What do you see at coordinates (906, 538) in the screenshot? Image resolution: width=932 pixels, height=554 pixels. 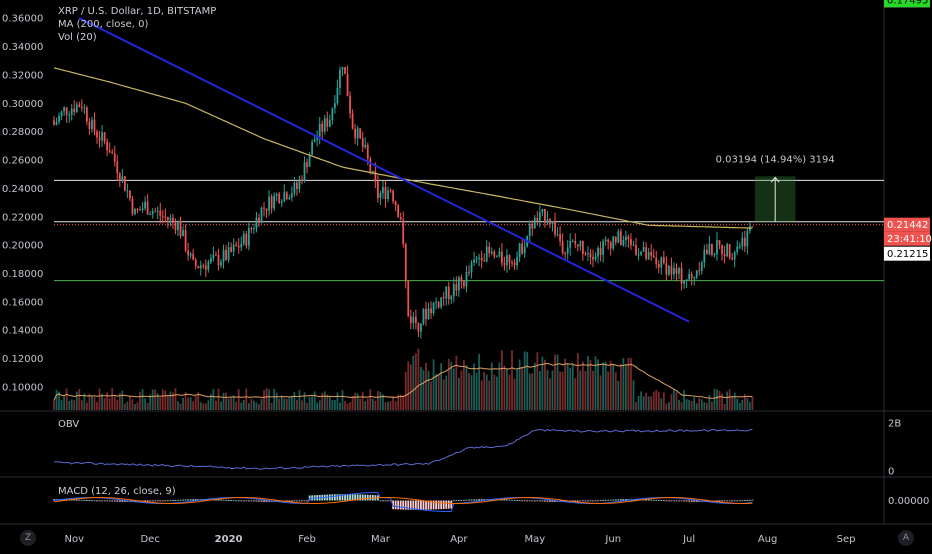 I see `auto-scale-button: A` at bounding box center [906, 538].